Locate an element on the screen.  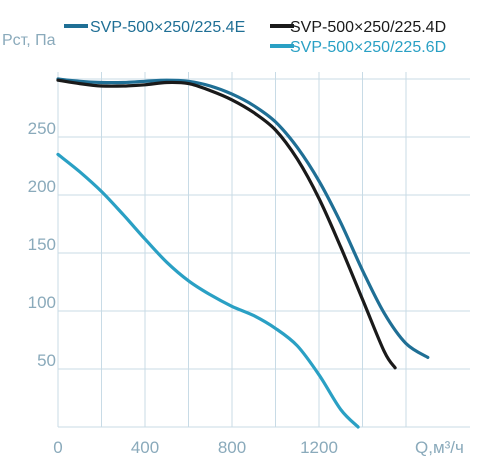
y-tick-label: 250 is located at coordinates (42, 128).